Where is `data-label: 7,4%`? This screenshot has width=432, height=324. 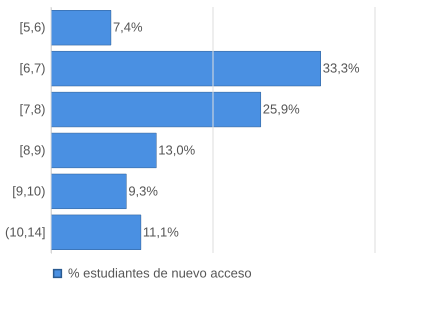
data-label: 7,4% is located at coordinates (128, 27).